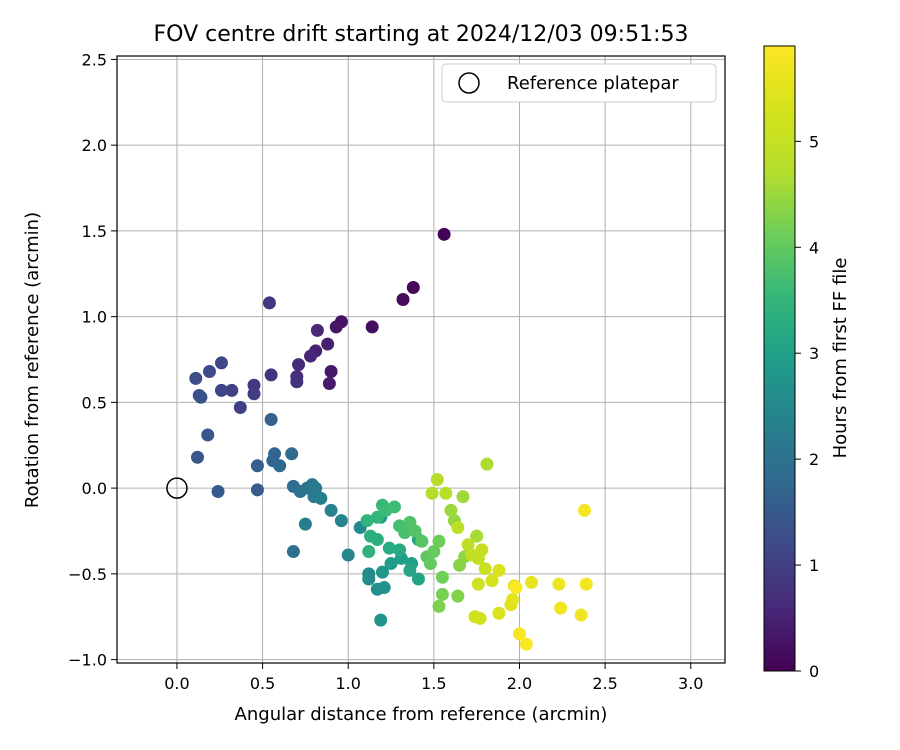 This screenshot has width=900, height=750. I want to click on colorbar: 0 1 2 3 4 5 Hours from first FF file, so click(807, 363).